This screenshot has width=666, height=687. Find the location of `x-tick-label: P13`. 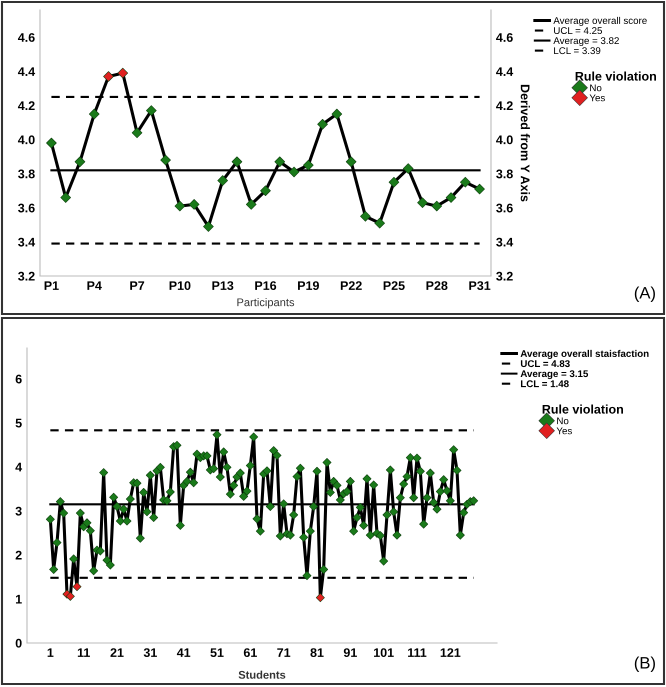

x-tick-label: P13 is located at coordinates (223, 285).